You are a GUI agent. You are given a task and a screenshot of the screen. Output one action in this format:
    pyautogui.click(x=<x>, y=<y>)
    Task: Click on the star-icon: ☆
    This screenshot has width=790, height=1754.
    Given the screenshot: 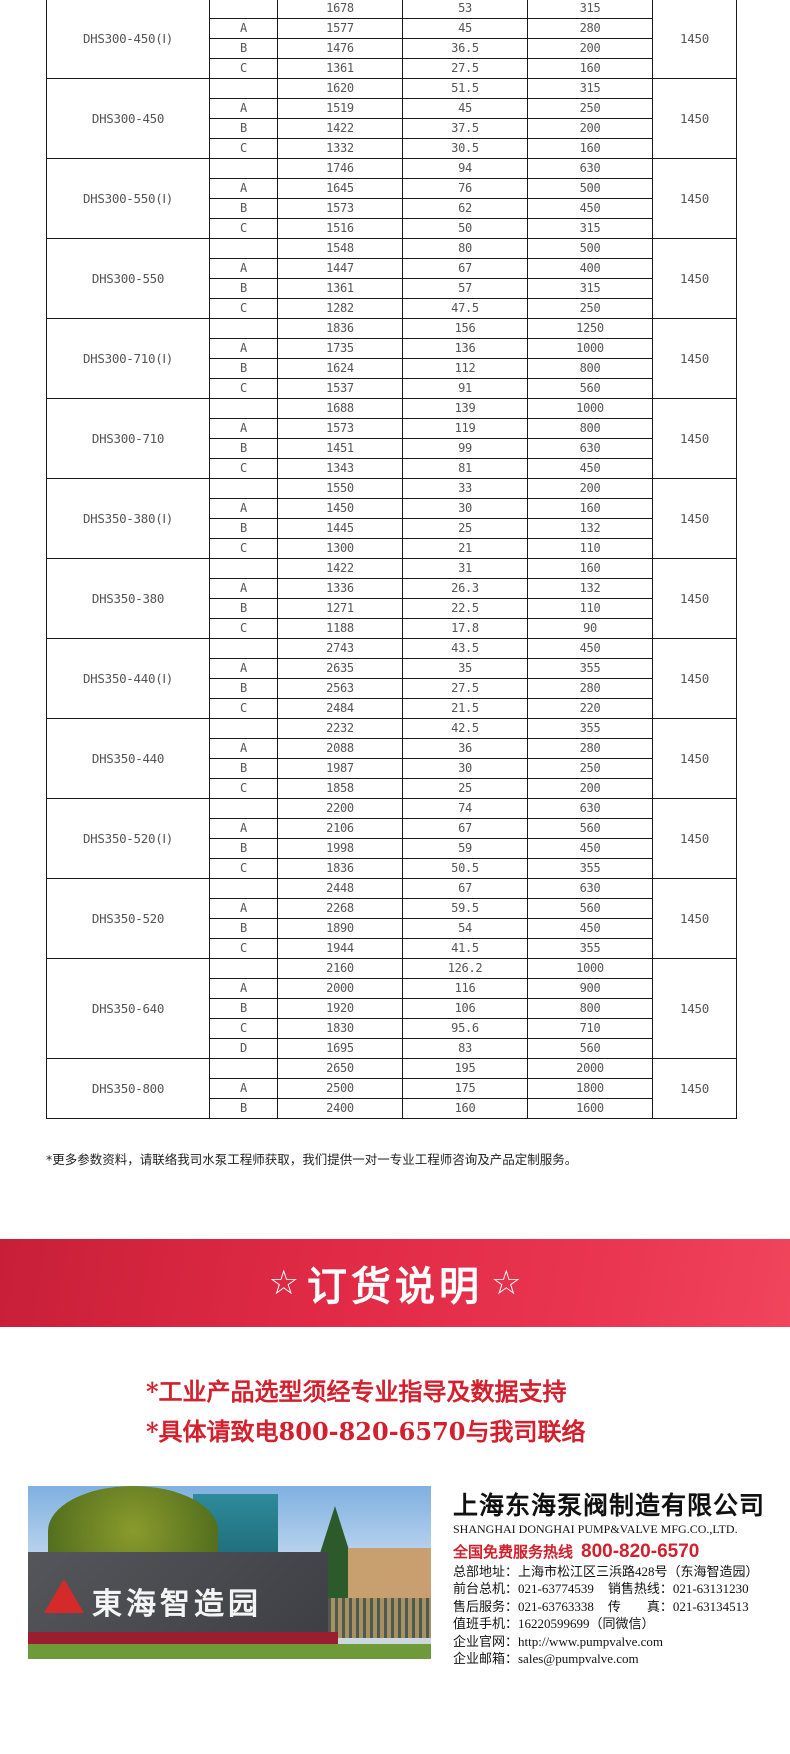 What is the action you would take?
    pyautogui.click(x=283, y=1283)
    